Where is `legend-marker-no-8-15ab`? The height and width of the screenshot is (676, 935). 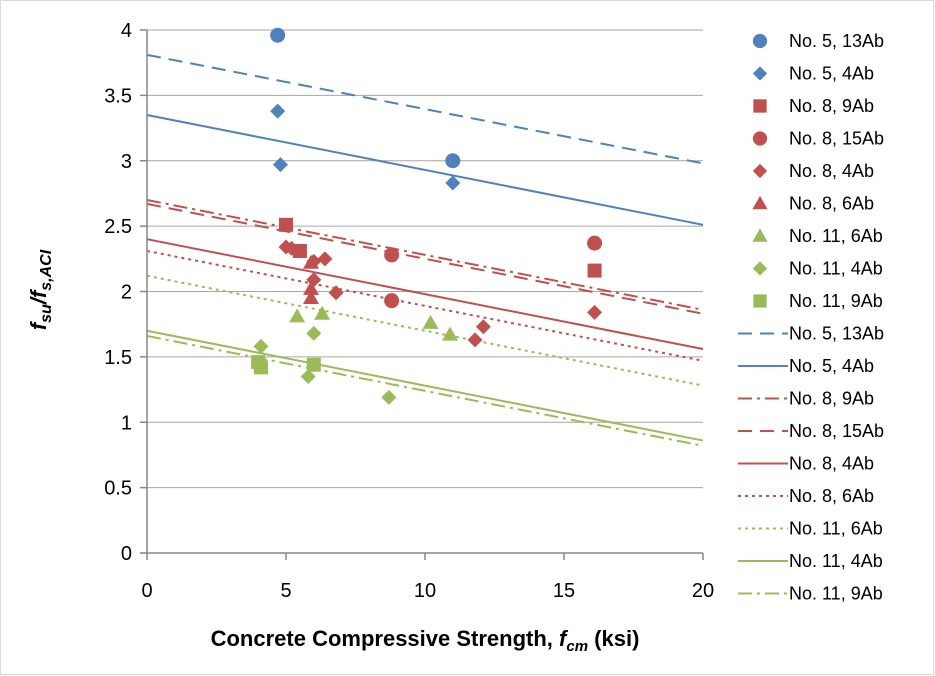
legend-marker-no-8-15ab is located at coordinates (760, 138).